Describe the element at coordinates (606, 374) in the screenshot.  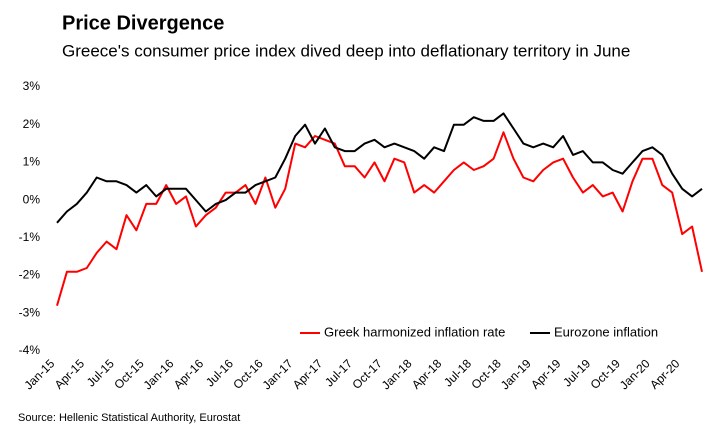
I see `x-tick-label: Oct-19` at that location.